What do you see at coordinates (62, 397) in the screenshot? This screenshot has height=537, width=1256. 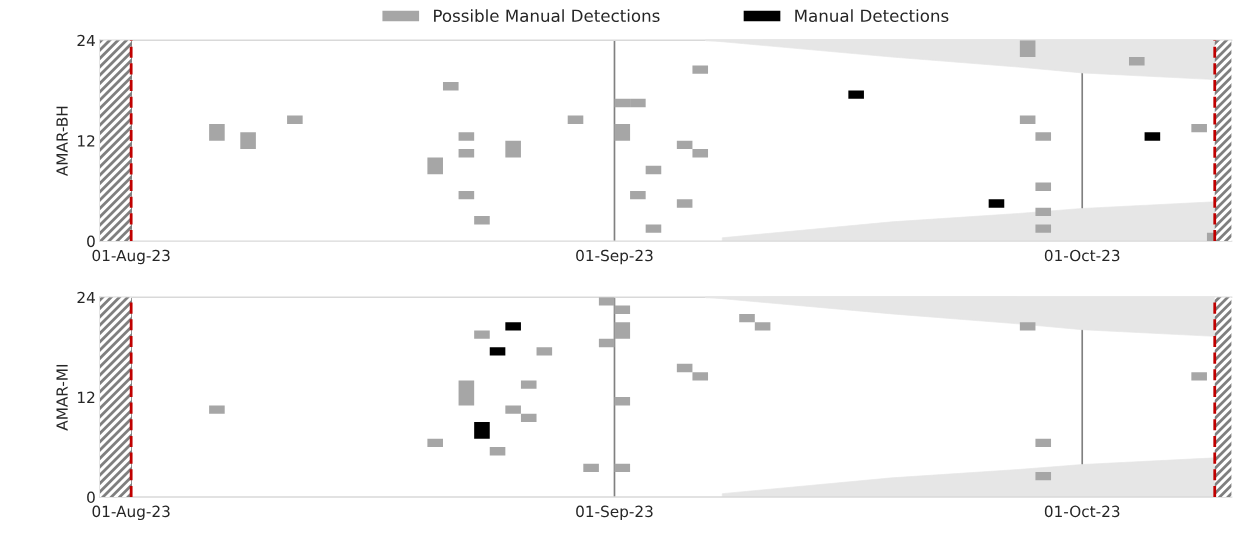 I see `y-axis-title: AMAR-MI` at bounding box center [62, 397].